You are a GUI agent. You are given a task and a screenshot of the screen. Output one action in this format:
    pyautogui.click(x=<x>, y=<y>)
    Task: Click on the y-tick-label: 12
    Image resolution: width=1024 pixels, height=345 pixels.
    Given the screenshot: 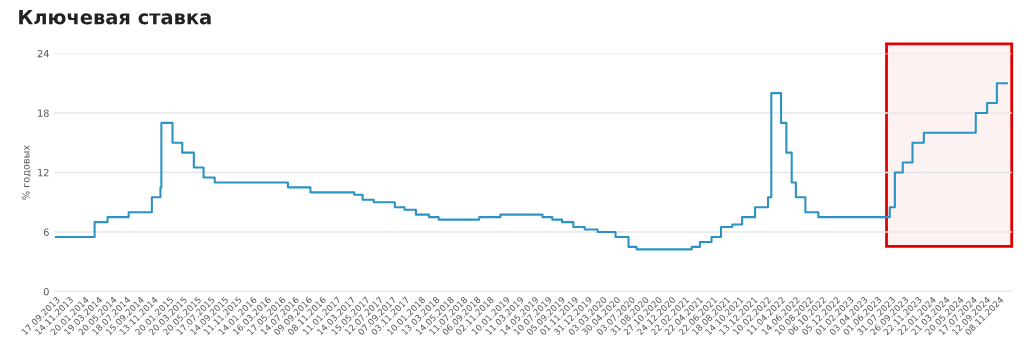 What is the action you would take?
    pyautogui.click(x=43, y=172)
    